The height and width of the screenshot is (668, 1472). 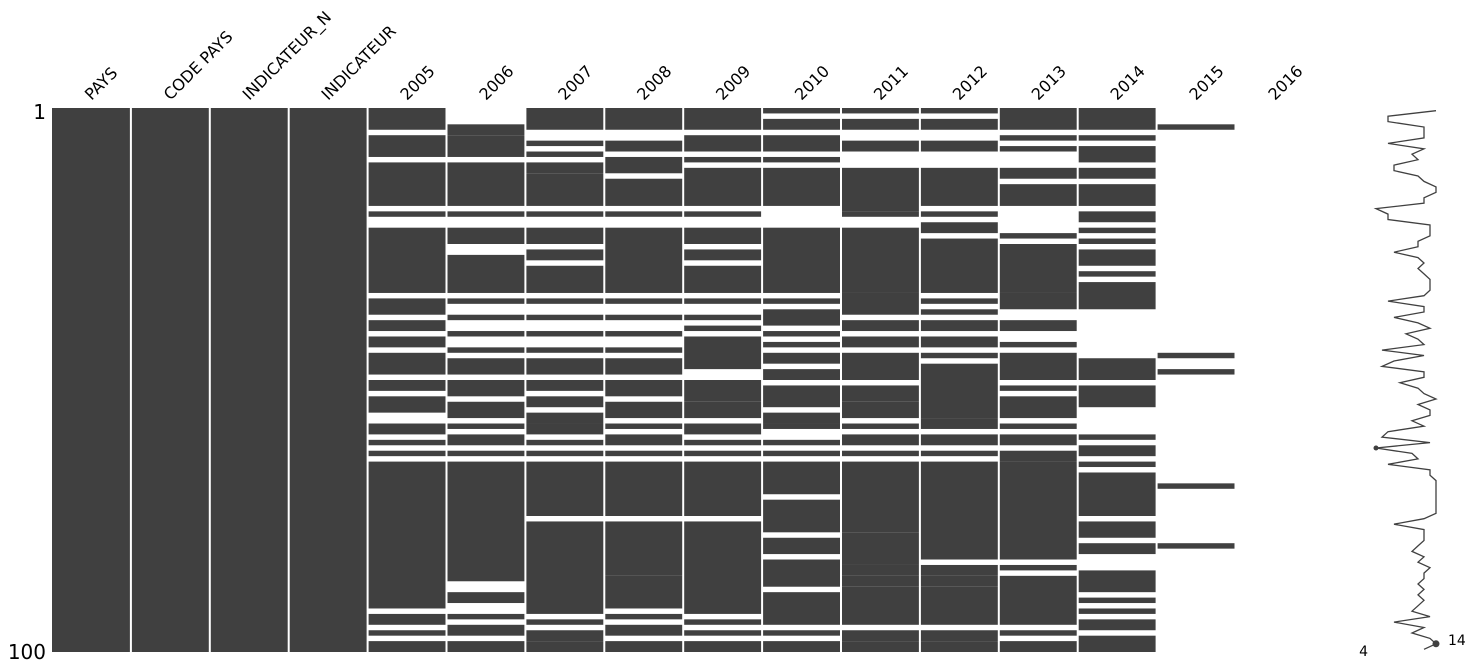 I want to click on column-label: 2014, so click(x=1128, y=83).